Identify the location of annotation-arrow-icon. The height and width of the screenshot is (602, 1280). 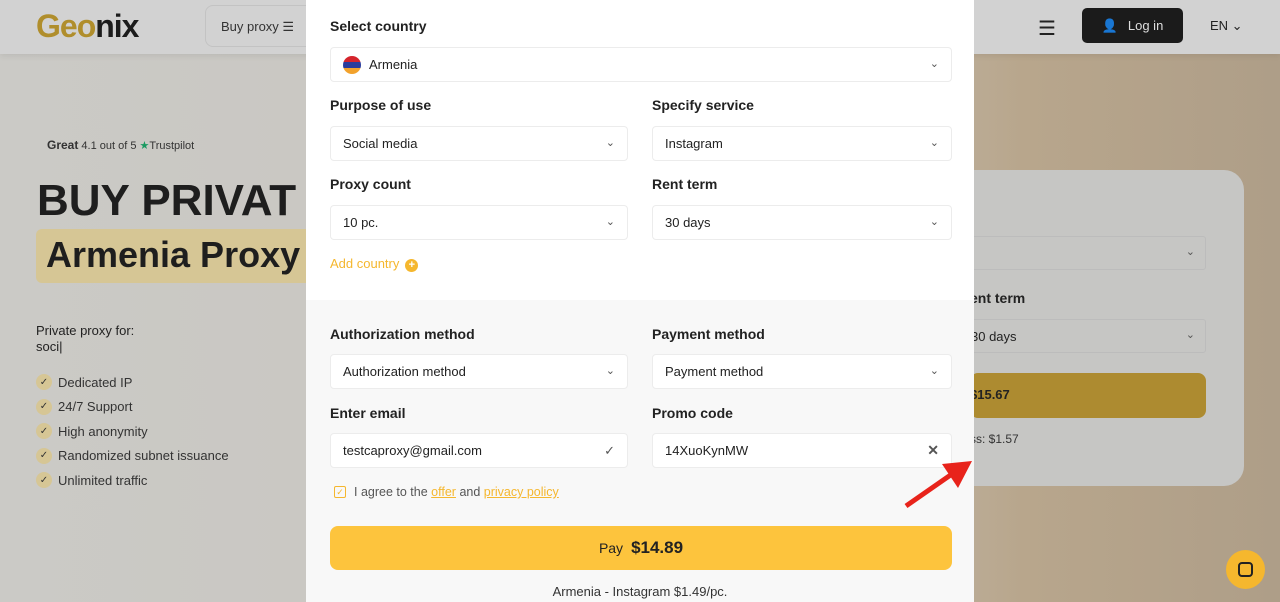
(938, 485).